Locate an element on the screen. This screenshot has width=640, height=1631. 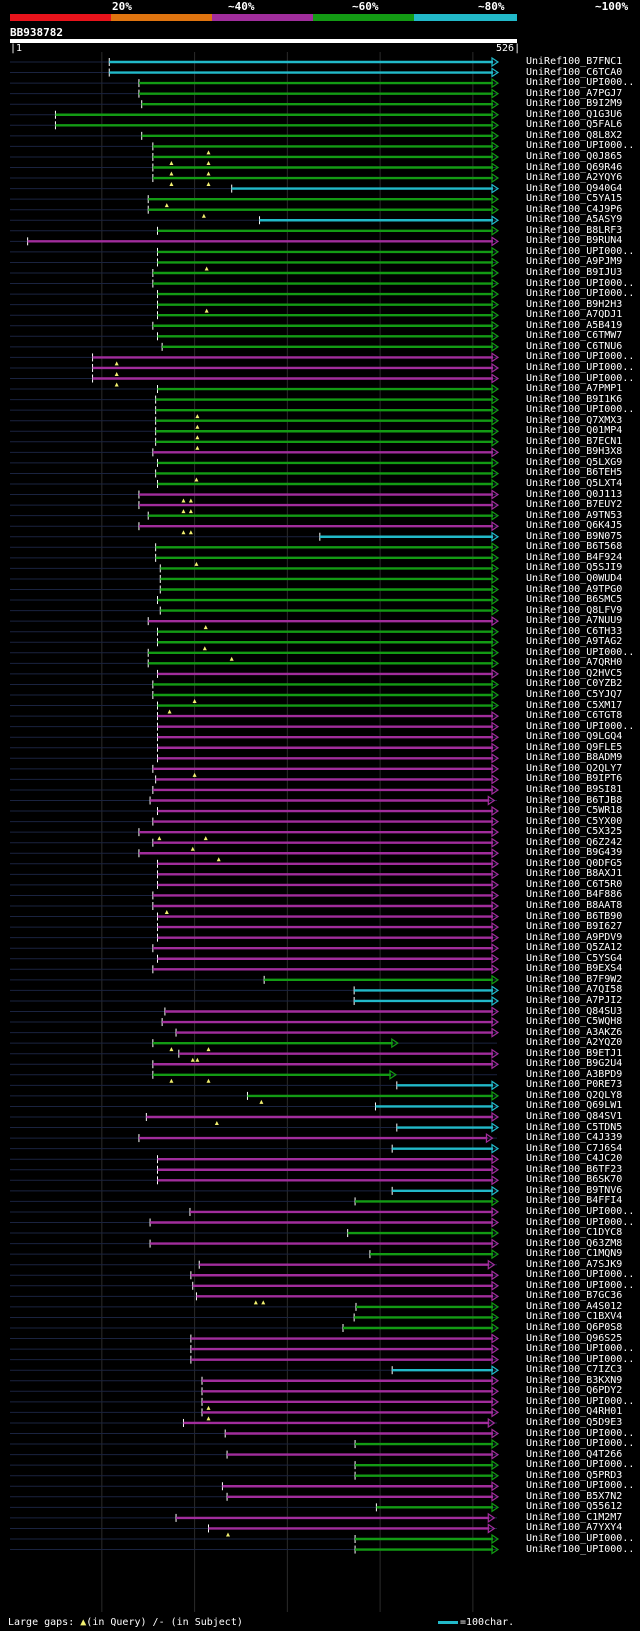
hit-label: UniRef100_C6TNU6 is located at coordinates (574, 346).